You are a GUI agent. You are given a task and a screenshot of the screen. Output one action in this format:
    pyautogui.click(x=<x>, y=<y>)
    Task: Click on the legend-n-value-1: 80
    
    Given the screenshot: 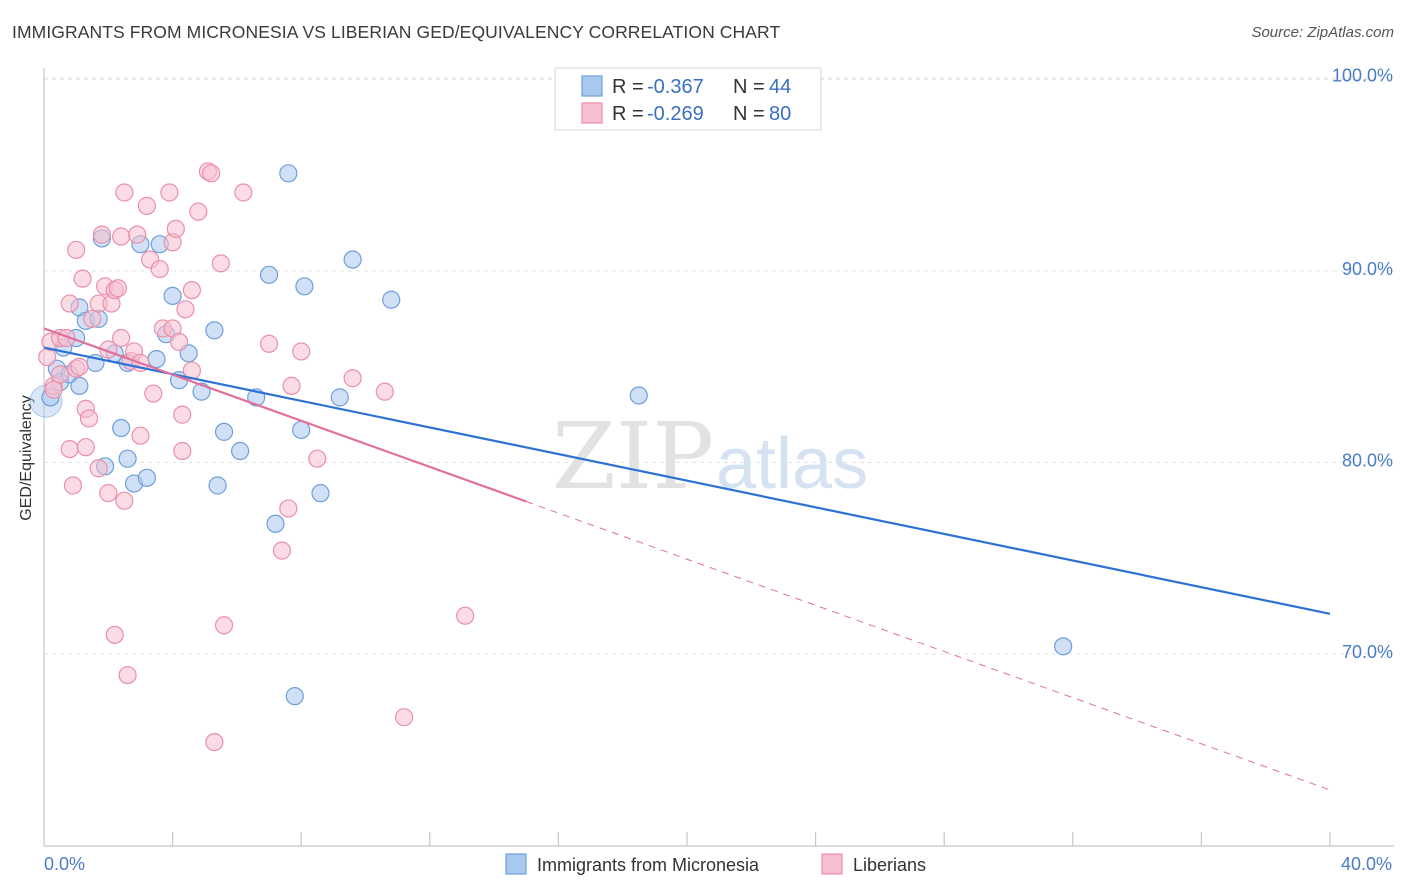 What is the action you would take?
    pyautogui.click(x=780, y=114)
    